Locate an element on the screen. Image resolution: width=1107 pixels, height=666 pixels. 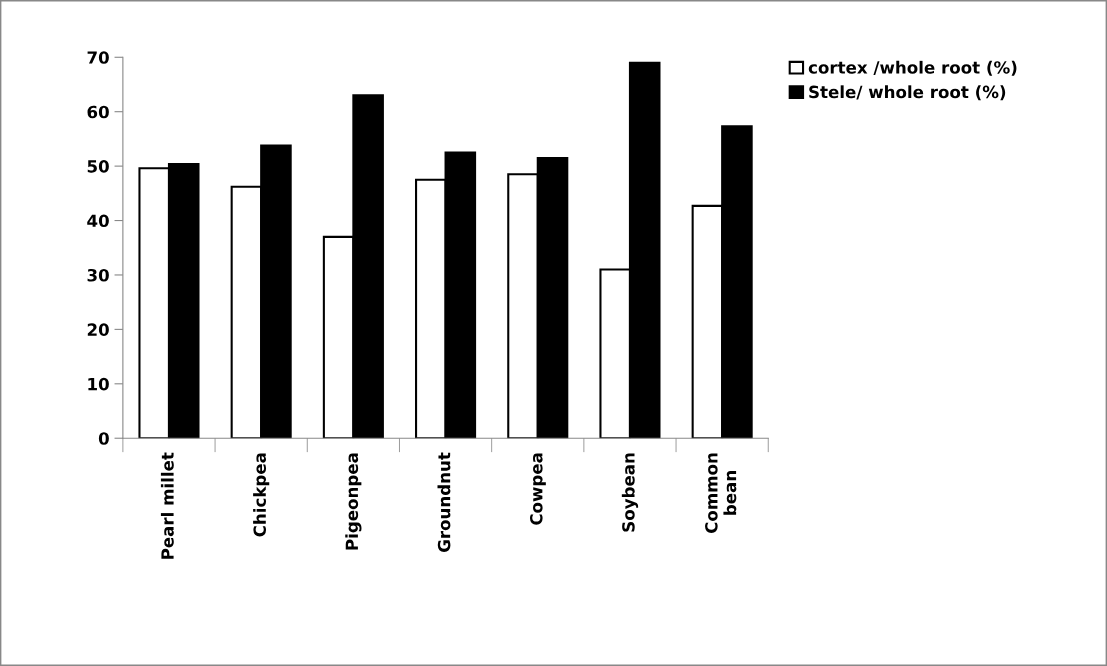
x-tick-label: Groundnut is located at coordinates (444, 502).